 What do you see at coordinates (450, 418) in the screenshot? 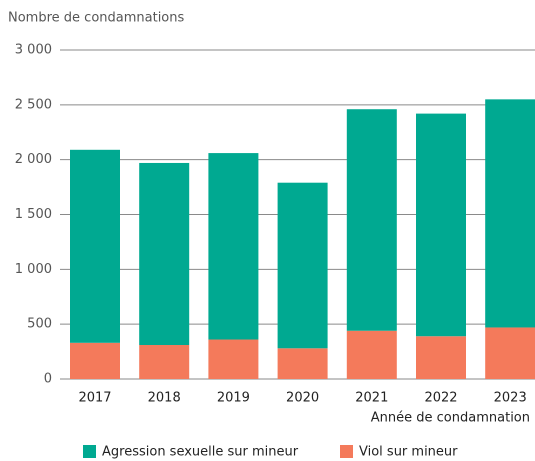
I see `x-axis-title: Année de condamnation` at bounding box center [450, 418].